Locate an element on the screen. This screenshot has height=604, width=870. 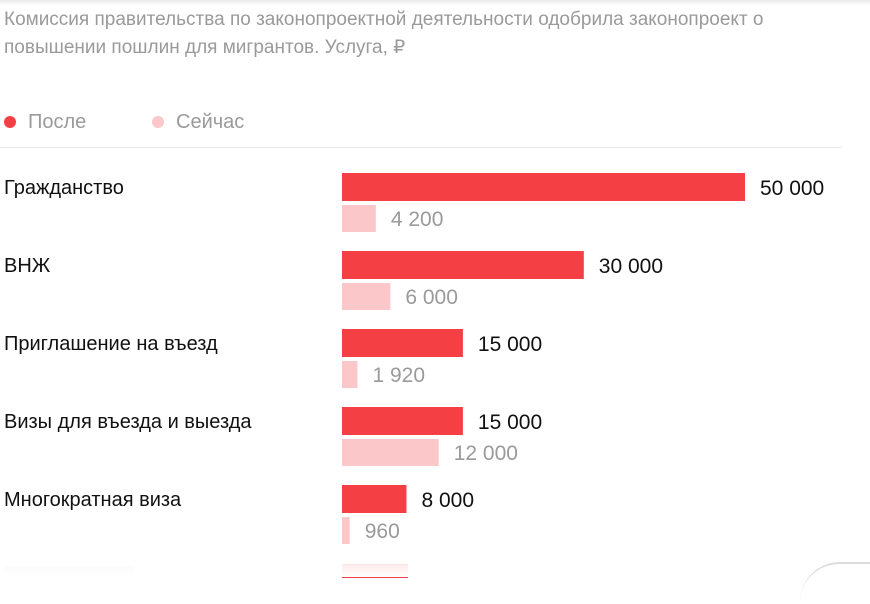
legend-label-now: Сейчас is located at coordinates (210, 121).